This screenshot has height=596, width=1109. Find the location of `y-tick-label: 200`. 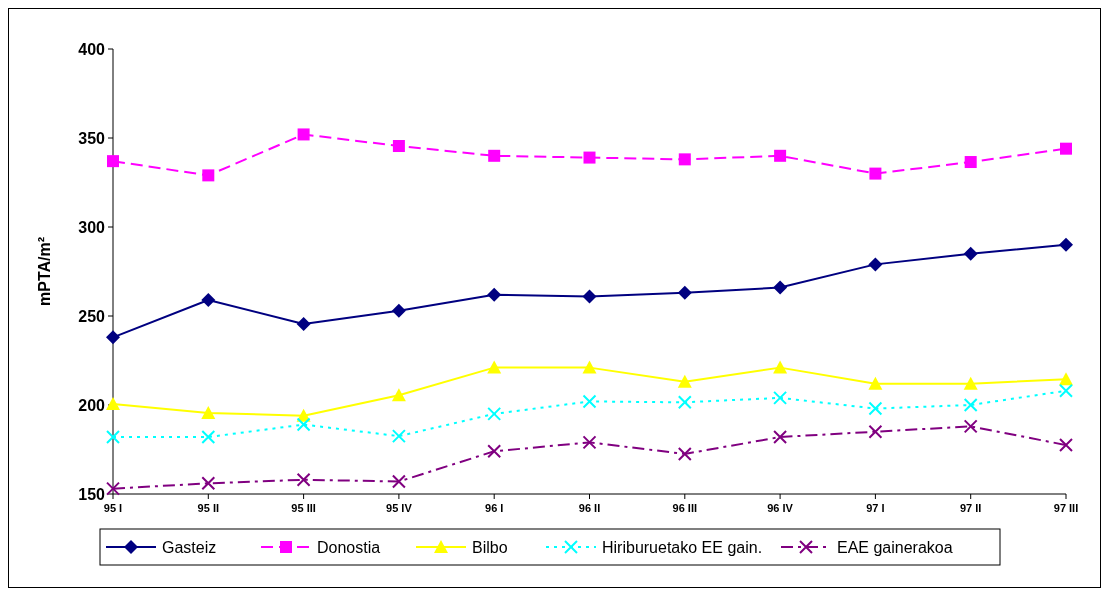

y-tick-label: 200 is located at coordinates (92, 405).